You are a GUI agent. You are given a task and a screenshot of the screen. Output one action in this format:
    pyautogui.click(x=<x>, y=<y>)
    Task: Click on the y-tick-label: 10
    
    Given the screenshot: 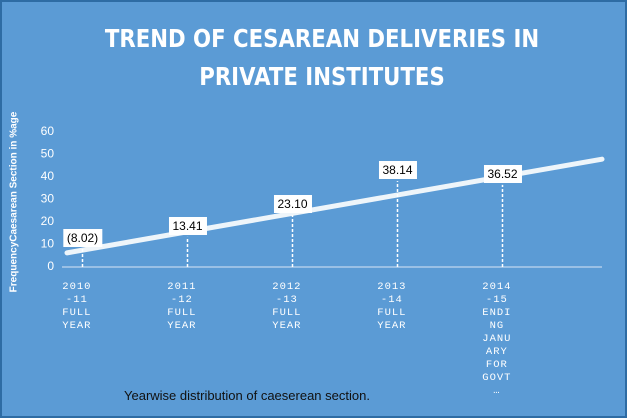 What is the action you would take?
    pyautogui.click(x=48, y=244)
    